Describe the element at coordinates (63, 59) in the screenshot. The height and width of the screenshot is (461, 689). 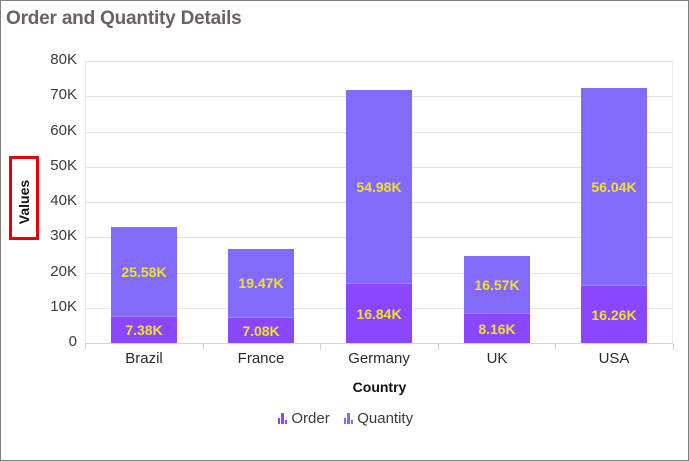
I see `y-tick-label: 80K` at that location.